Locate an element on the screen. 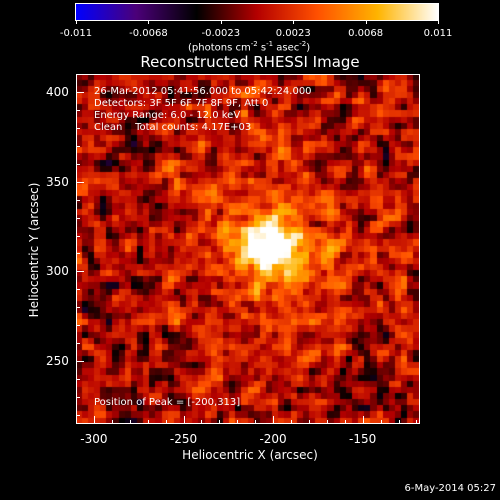  colorbar-tick-label: -0.0068 is located at coordinates (148, 33).